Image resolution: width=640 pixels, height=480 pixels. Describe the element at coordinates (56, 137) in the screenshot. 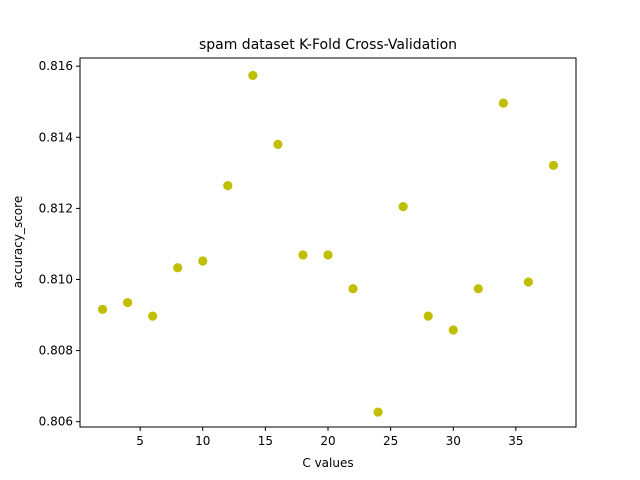

I see `y-tick-label: 0.814` at that location.